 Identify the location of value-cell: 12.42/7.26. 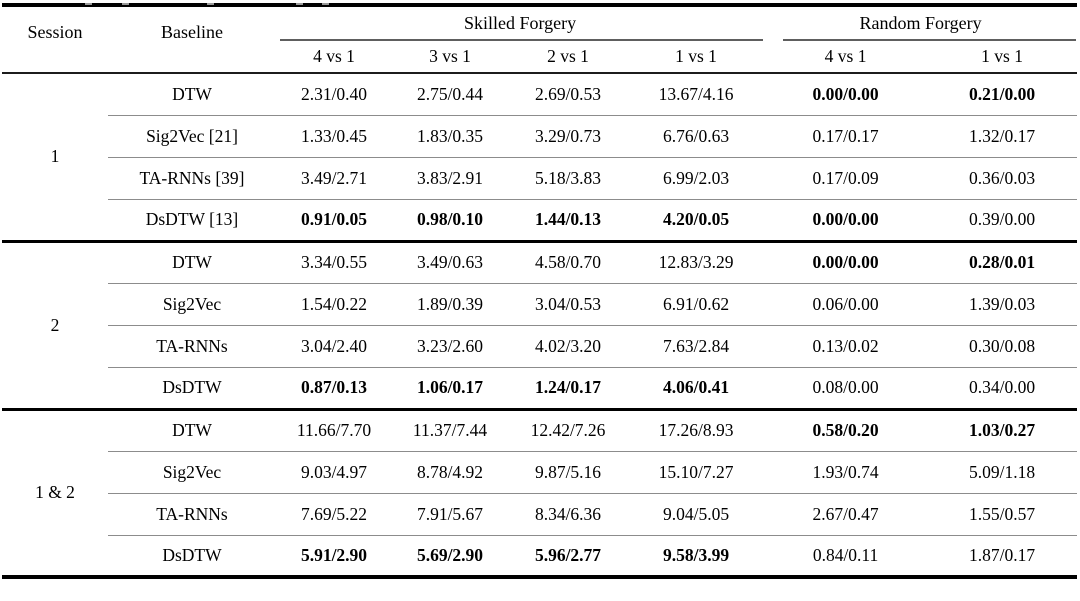
(568, 429).